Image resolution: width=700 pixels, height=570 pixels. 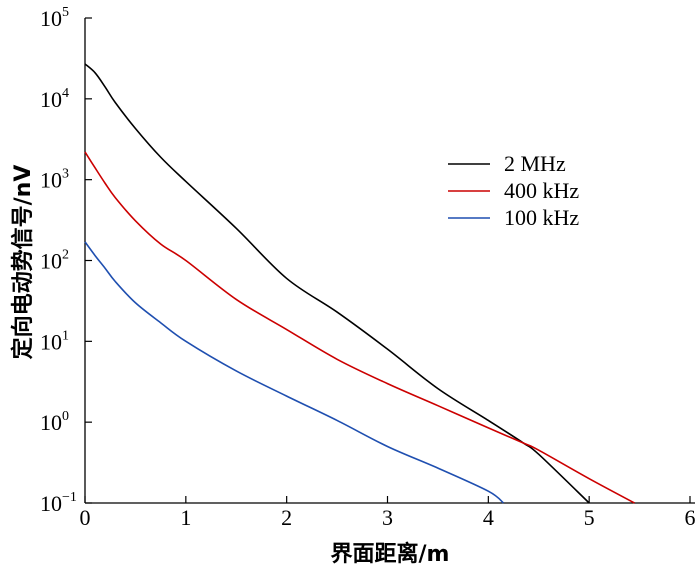 What do you see at coordinates (23, 262) in the screenshot?
I see `y-axis-label: 定向电动势信号/nV` at bounding box center [23, 262].